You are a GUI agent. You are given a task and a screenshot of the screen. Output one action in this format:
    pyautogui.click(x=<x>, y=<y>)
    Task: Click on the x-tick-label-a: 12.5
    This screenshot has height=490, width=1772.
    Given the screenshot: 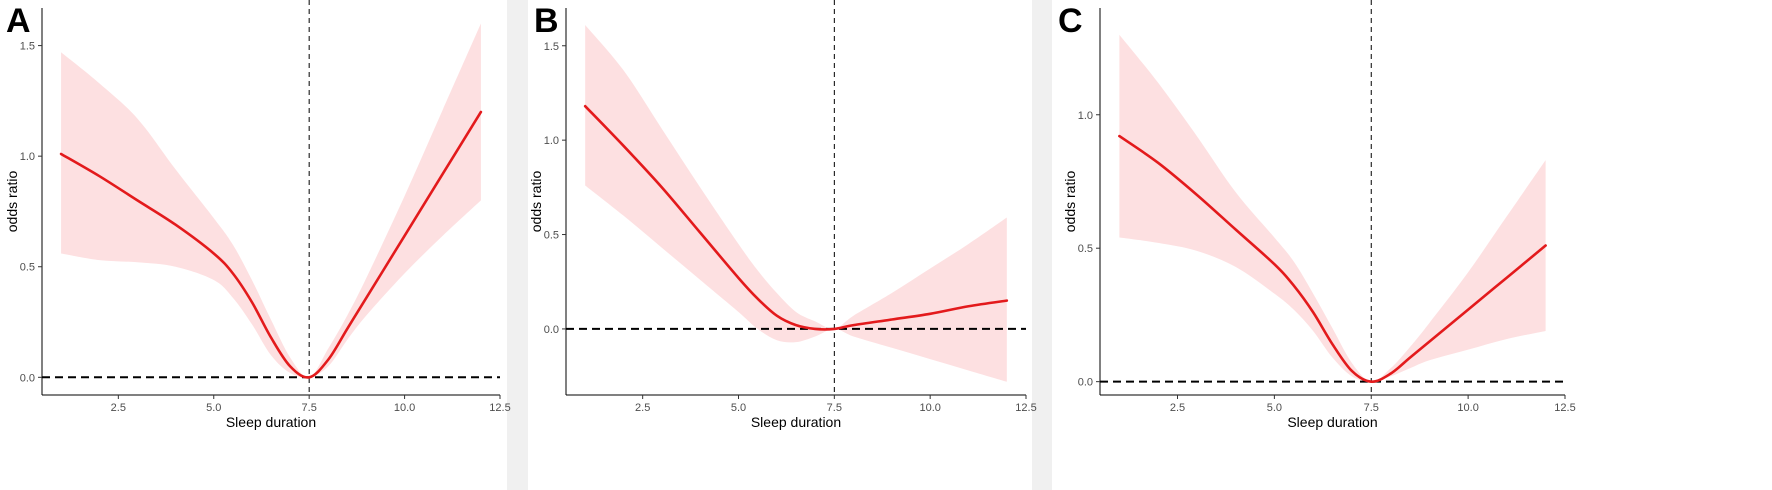 What is the action you would take?
    pyautogui.click(x=499, y=408)
    